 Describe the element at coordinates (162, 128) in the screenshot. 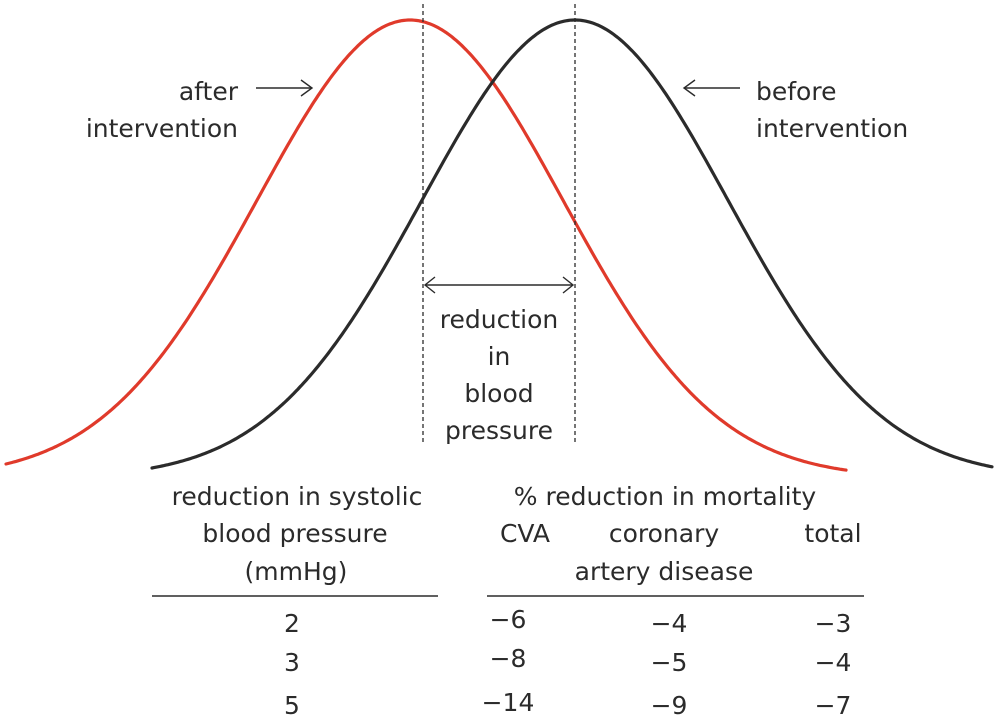

I see `after-label-line2: intervention` at that location.